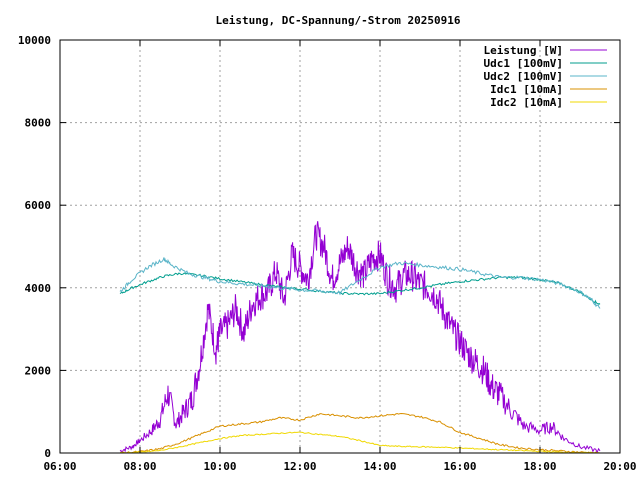  What do you see at coordinates (523, 50) in the screenshot?
I see `legend-label-leistung-w: Leistung [W]` at bounding box center [523, 50].